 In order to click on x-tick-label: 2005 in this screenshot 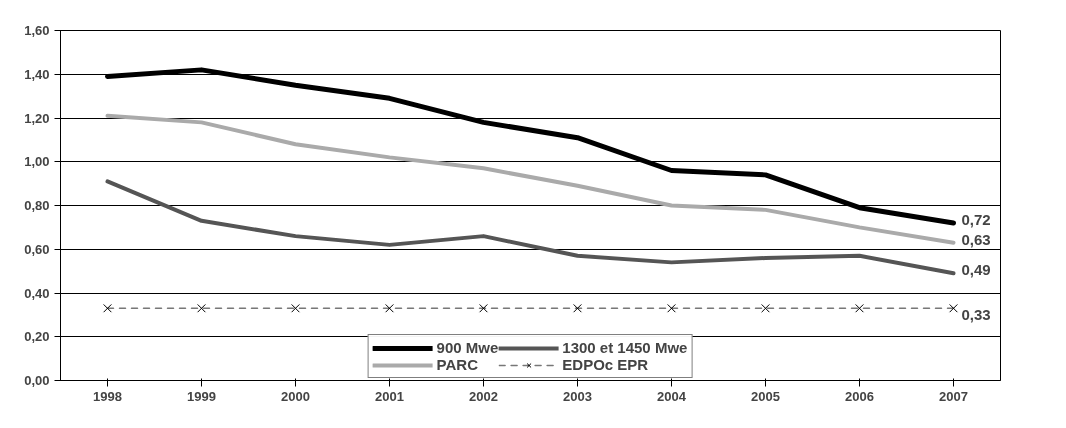, I will do `click(765, 396)`.